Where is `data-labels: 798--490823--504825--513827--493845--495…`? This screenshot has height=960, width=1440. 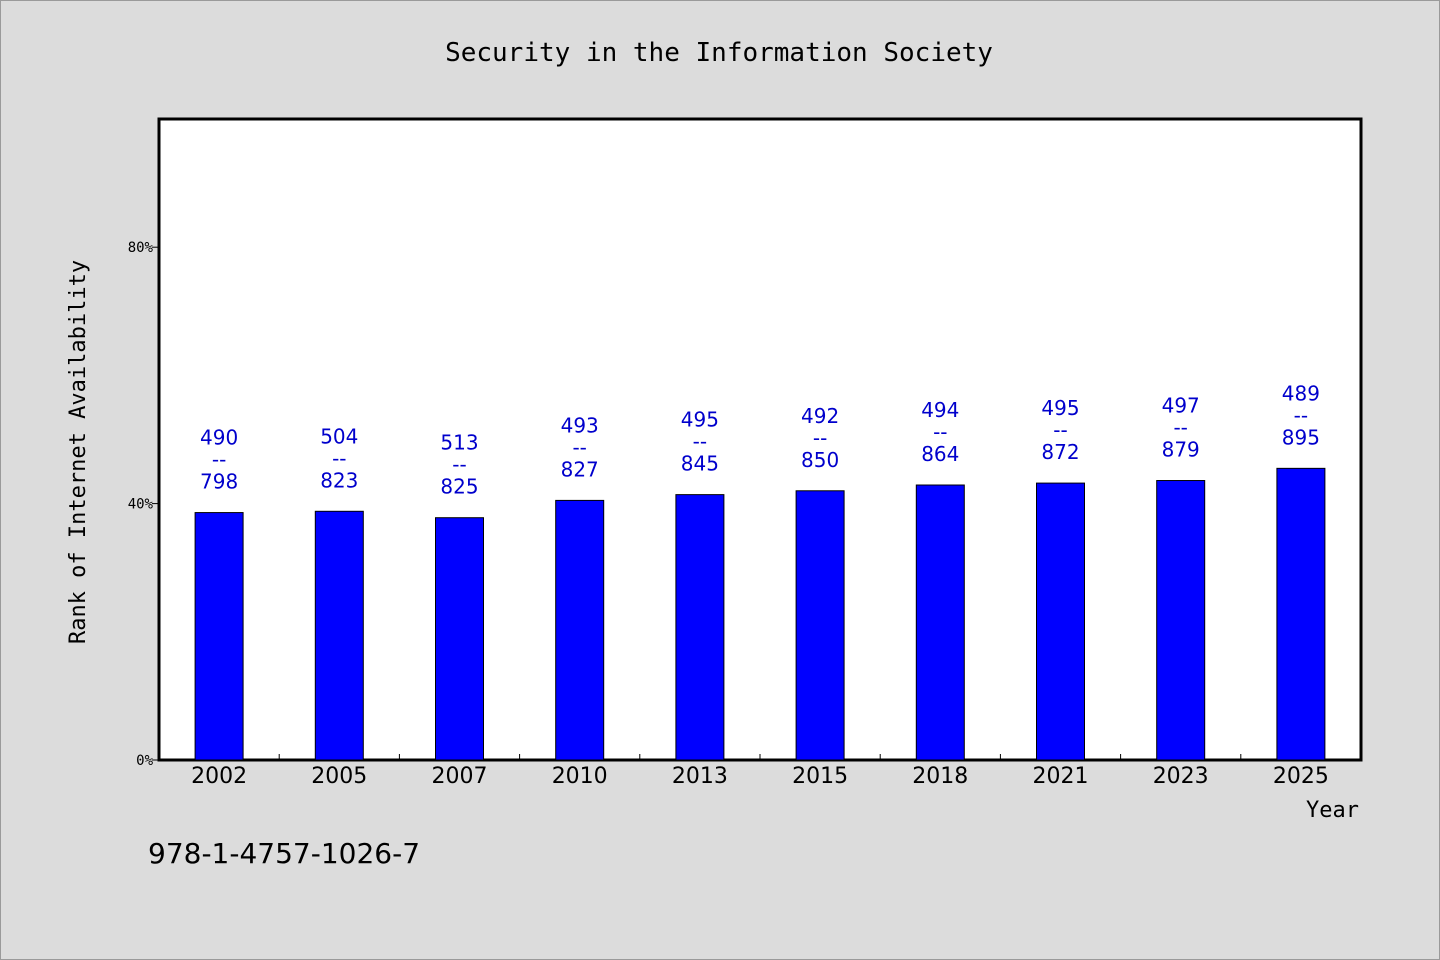
data-labels: 798--490823--504825--513827--493845--495… is located at coordinates (760, 439).